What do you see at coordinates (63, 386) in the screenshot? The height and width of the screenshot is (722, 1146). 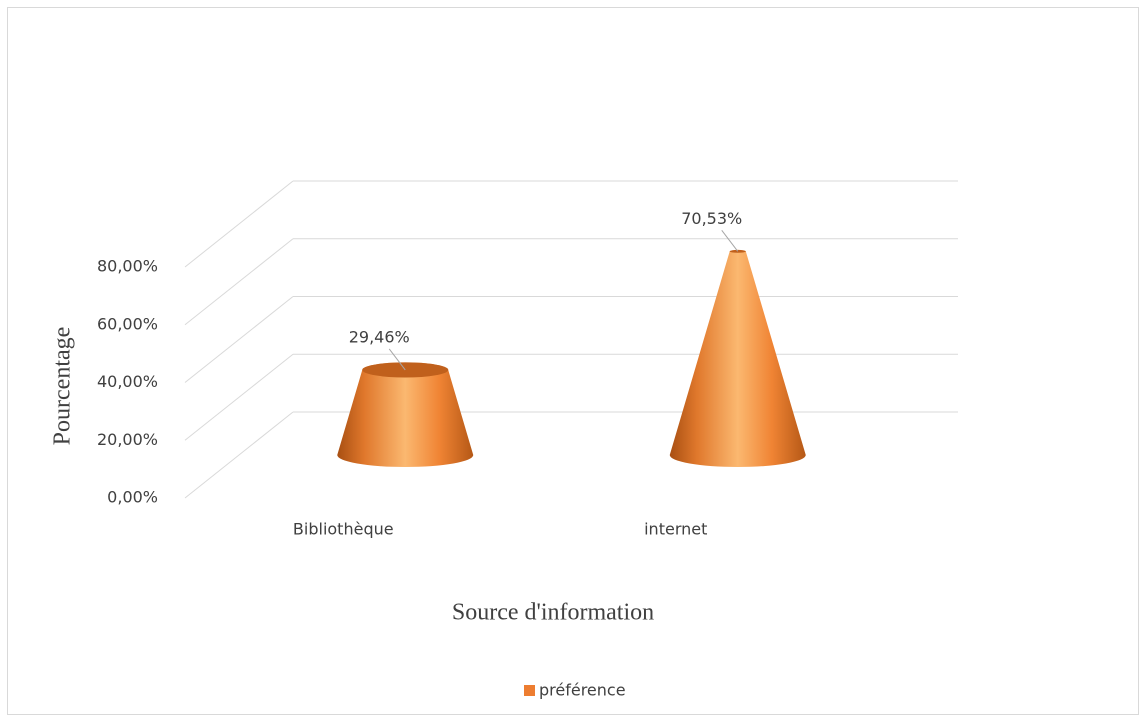 I see `y-axis-title: Pourcentage` at bounding box center [63, 386].